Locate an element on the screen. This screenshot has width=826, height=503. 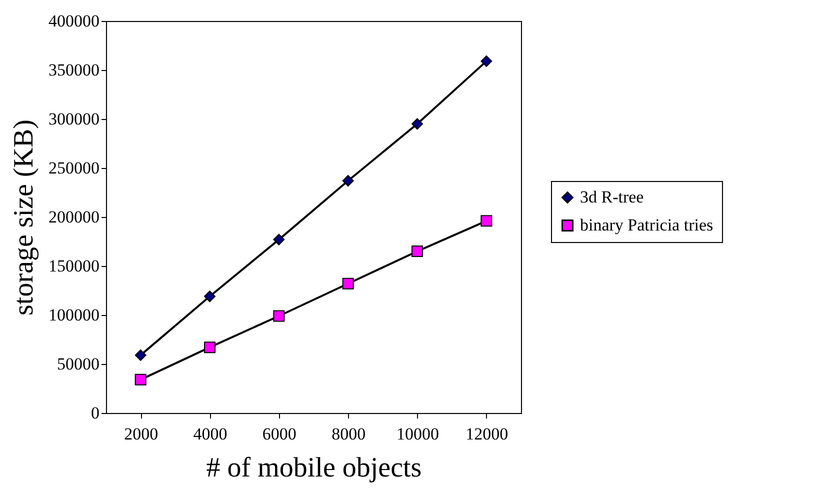
y-axis-title: storage size (KB) is located at coordinates (24, 218).